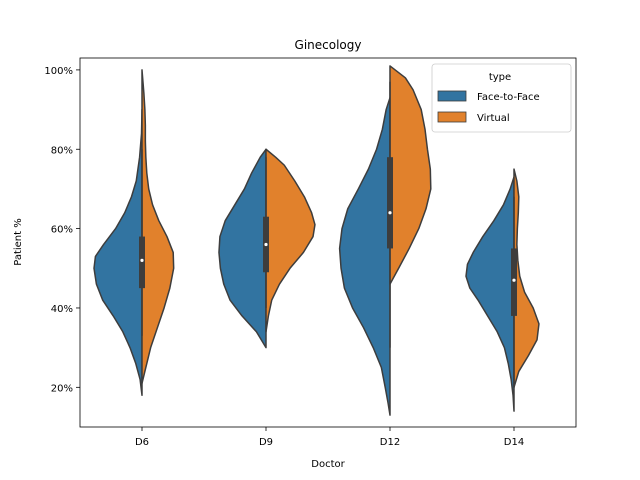 The width and height of the screenshot is (640, 480). I want to click on violin-half-face-to-face-d12, so click(364, 256).